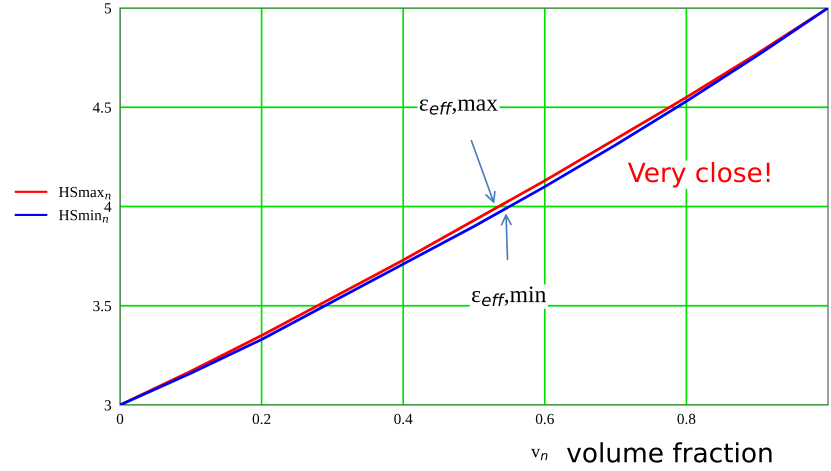  Describe the element at coordinates (120, 419) in the screenshot. I see `x-tick-label: 0` at that location.